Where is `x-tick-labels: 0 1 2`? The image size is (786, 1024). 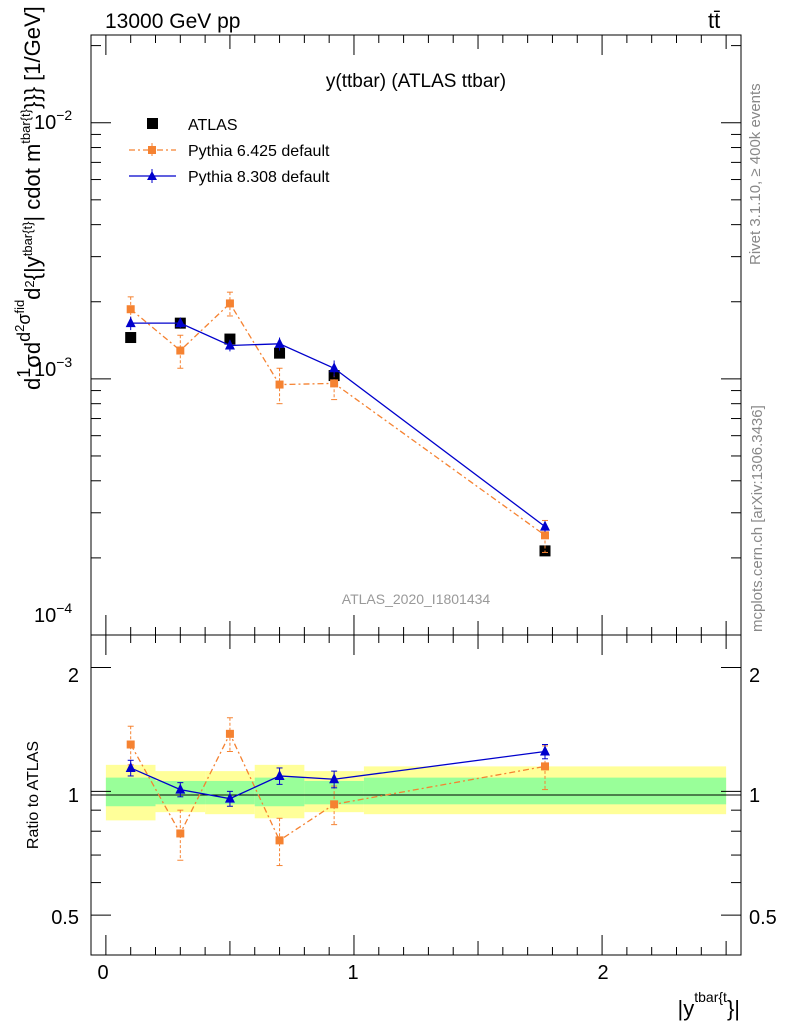 x-tick-labels: 0 1 2 is located at coordinates (352, 973).